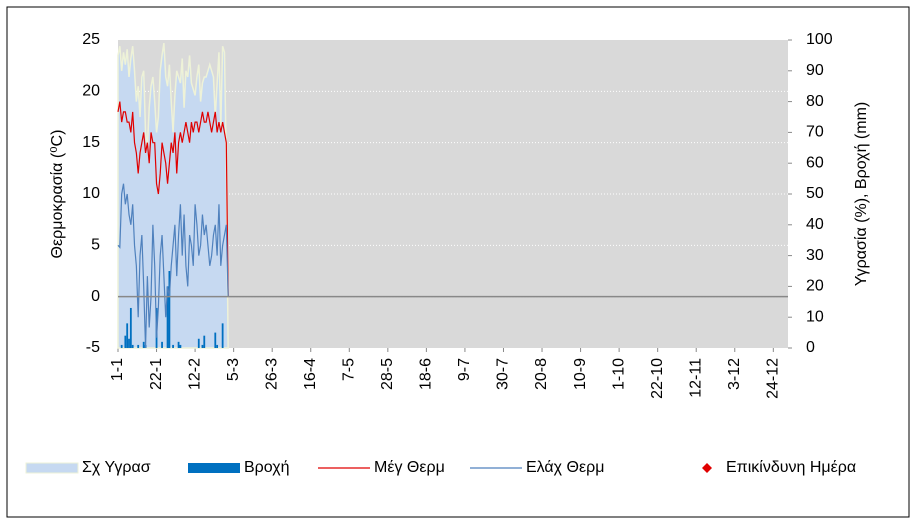 Image resolution: width=917 pixels, height=529 pixels. What do you see at coordinates (773, 378) in the screenshot?
I see `x-tick-label: 24-12` at bounding box center [773, 378].